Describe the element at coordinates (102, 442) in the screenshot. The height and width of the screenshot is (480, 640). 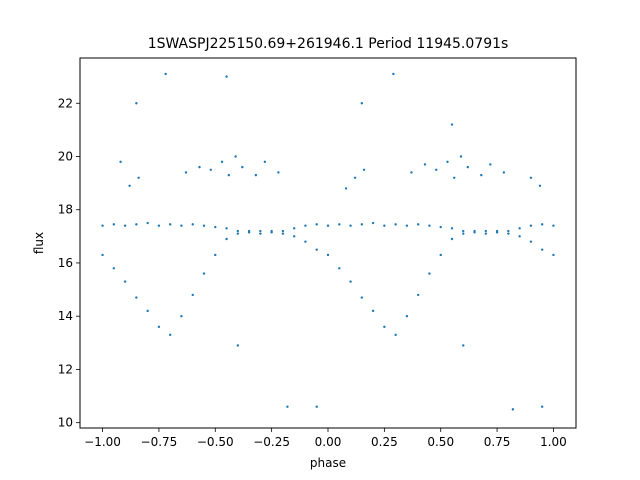
I see `x-tick-label: −1.00` at that location.